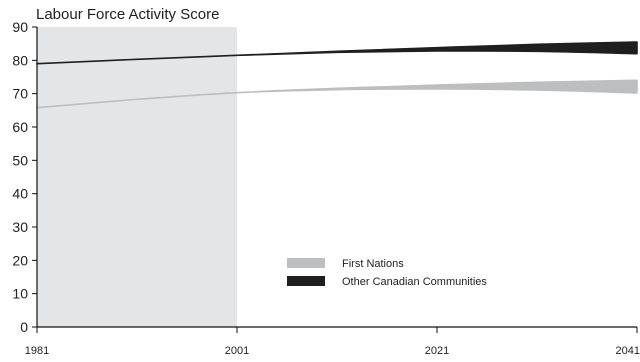 The image size is (640, 362). I want to click on y-tick-label: 50, so click(20, 160).